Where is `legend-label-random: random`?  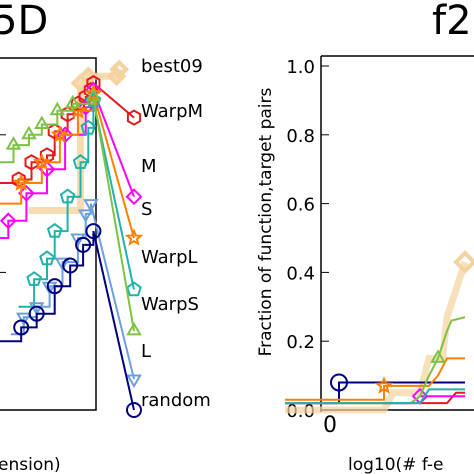 legend-label-random: random is located at coordinates (176, 400).